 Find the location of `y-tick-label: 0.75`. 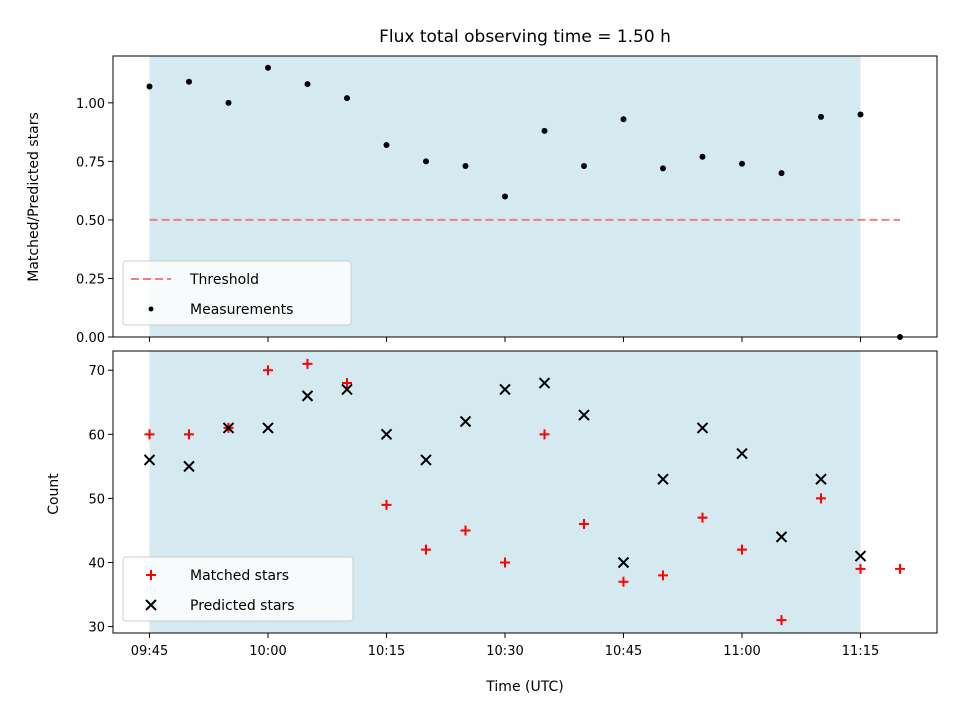

y-tick-label: 0.75 is located at coordinates (90, 162).